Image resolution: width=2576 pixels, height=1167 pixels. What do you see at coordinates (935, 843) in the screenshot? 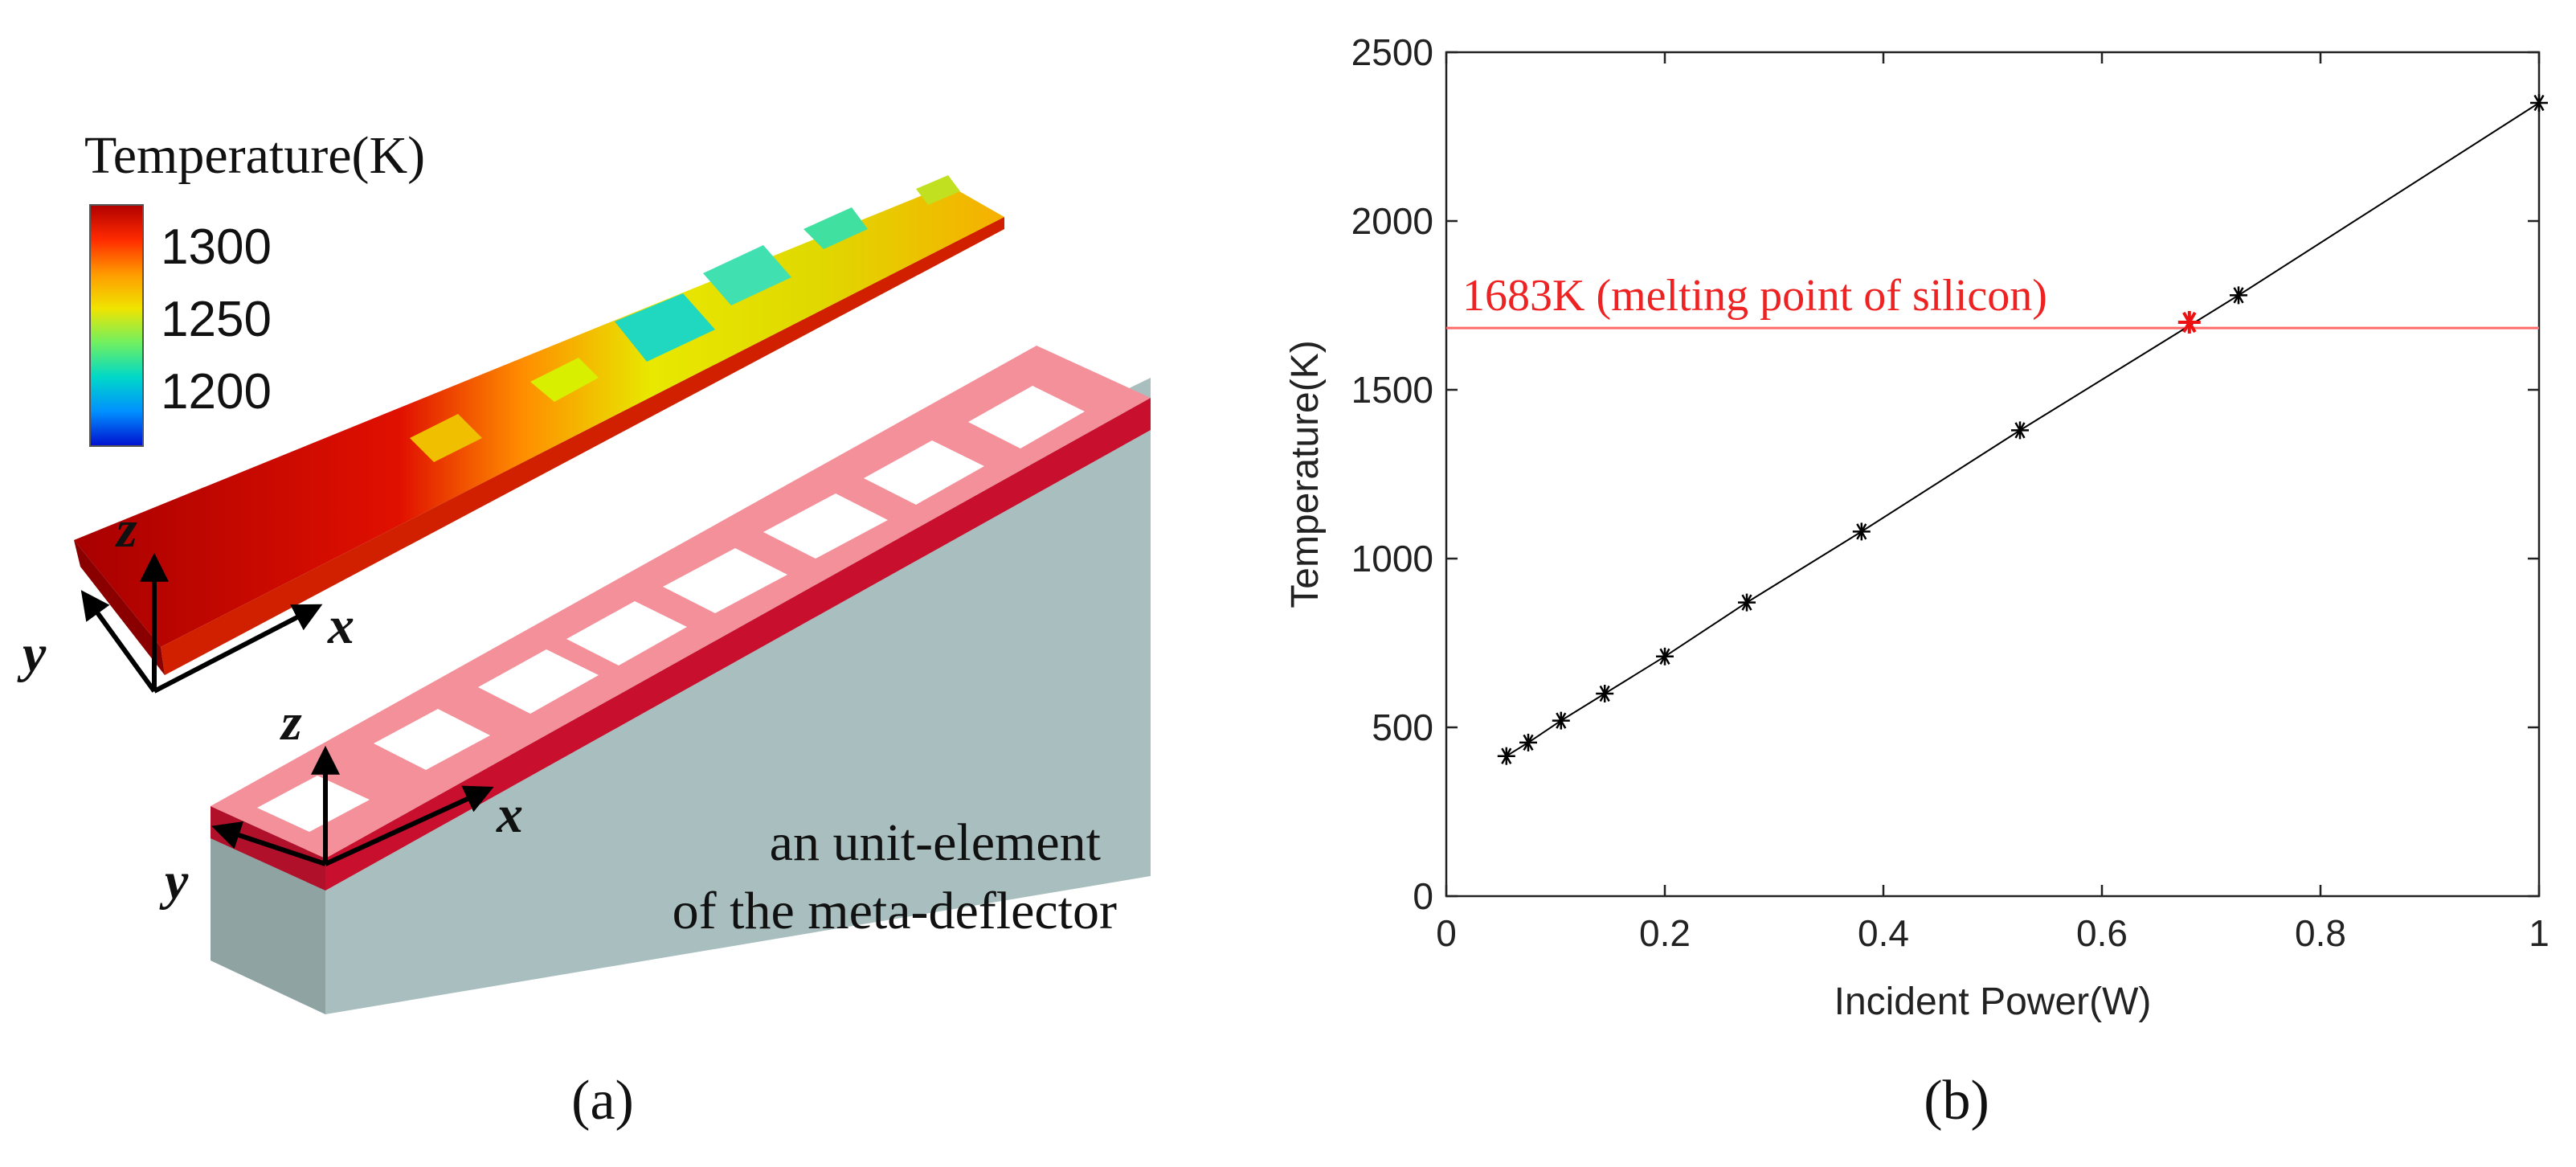
I see `caption-line-1: an unit-element` at bounding box center [935, 843].